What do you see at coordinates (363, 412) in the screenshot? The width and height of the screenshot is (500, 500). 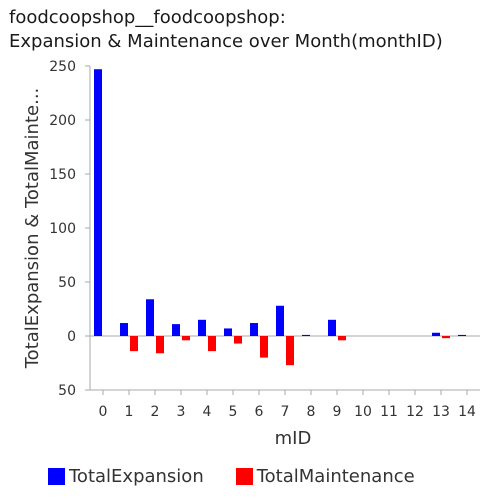 I see `x-tick-label: 10` at bounding box center [363, 412].